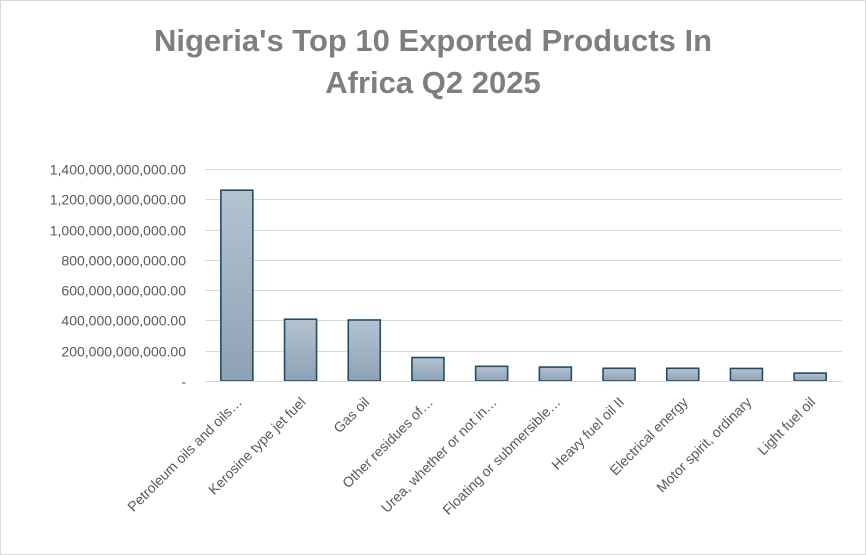  Describe the element at coordinates (123, 321) in the screenshot. I see `y-tick-label: 400,000,000,000.00` at that location.